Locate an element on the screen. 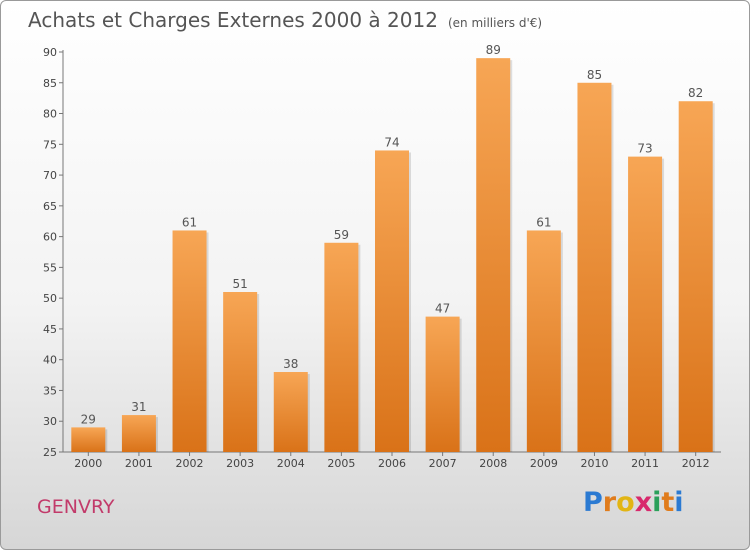 This screenshot has height=550, width=750. proxiti-logo: Proxiti is located at coordinates (633, 502).